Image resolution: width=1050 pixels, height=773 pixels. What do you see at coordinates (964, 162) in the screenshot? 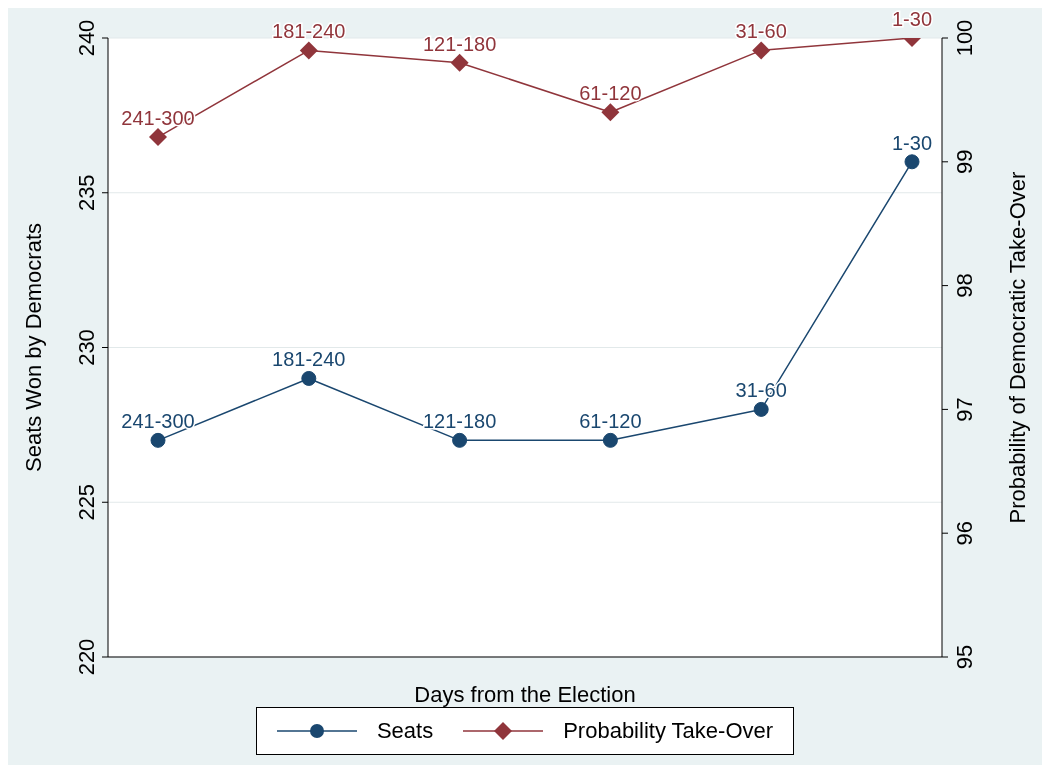
I see `y2-tick-label: 99` at bounding box center [964, 162].